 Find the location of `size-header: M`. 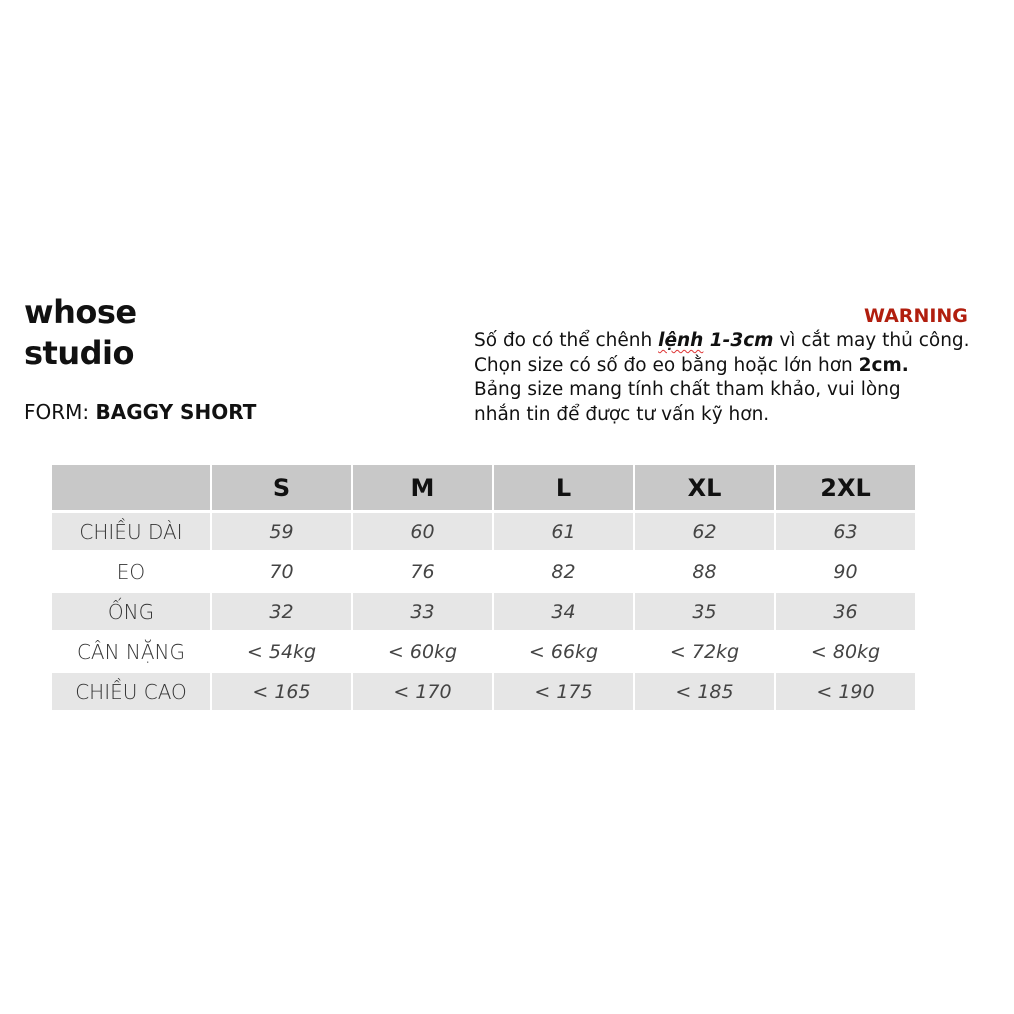

size-header: M is located at coordinates (422, 487).